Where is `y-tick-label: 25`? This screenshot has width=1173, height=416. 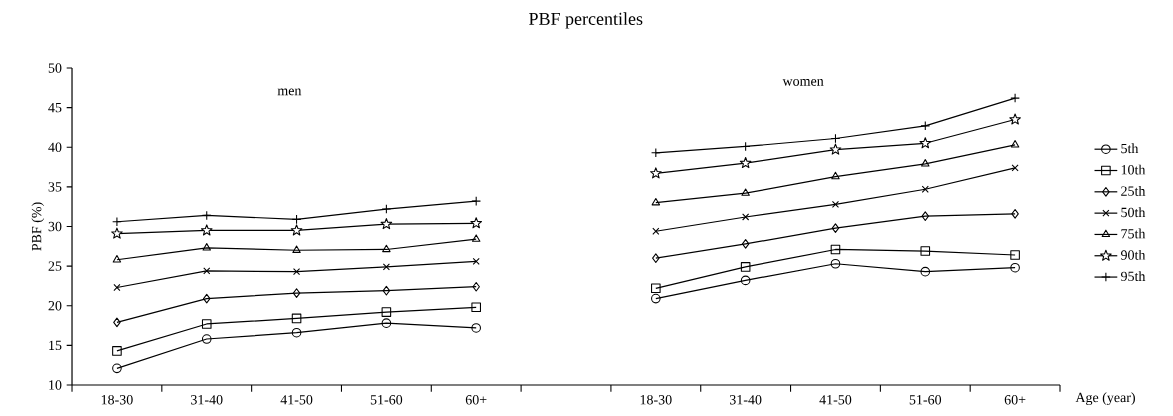
y-tick-label: 25 is located at coordinates (55, 266).